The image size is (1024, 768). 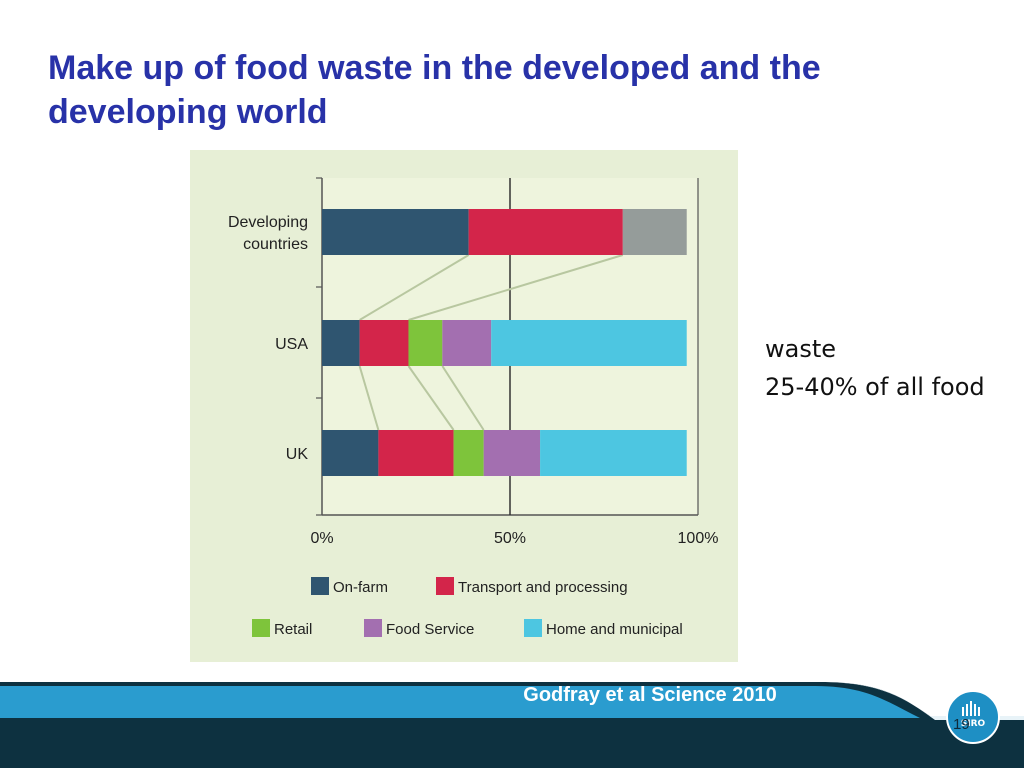 What do you see at coordinates (875, 387) in the screenshot?
I see `side-note-line-share: 25-40% of all food` at bounding box center [875, 387].